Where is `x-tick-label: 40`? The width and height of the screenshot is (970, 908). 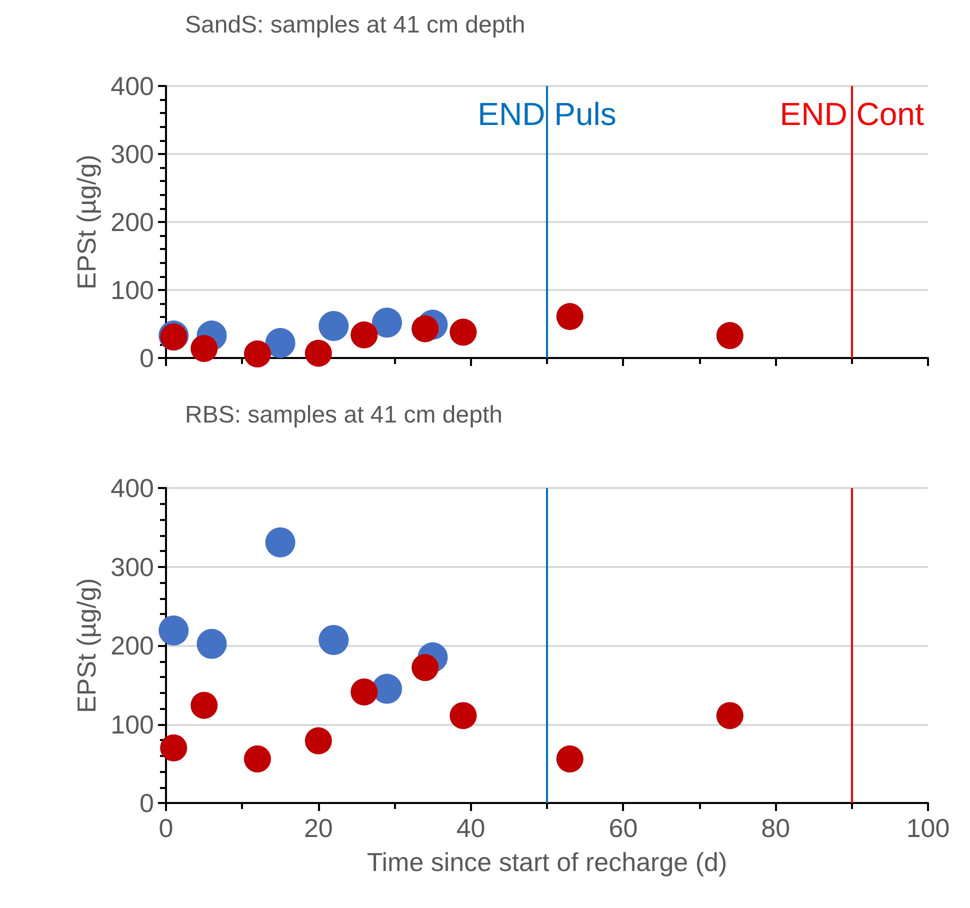
x-tick-label: 40 is located at coordinates (471, 828).